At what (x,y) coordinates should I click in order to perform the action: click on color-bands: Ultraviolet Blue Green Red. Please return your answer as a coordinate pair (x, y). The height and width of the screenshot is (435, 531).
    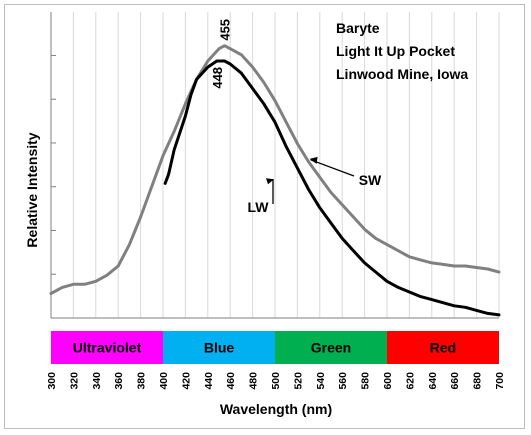
    Looking at the image, I should click on (275, 347).